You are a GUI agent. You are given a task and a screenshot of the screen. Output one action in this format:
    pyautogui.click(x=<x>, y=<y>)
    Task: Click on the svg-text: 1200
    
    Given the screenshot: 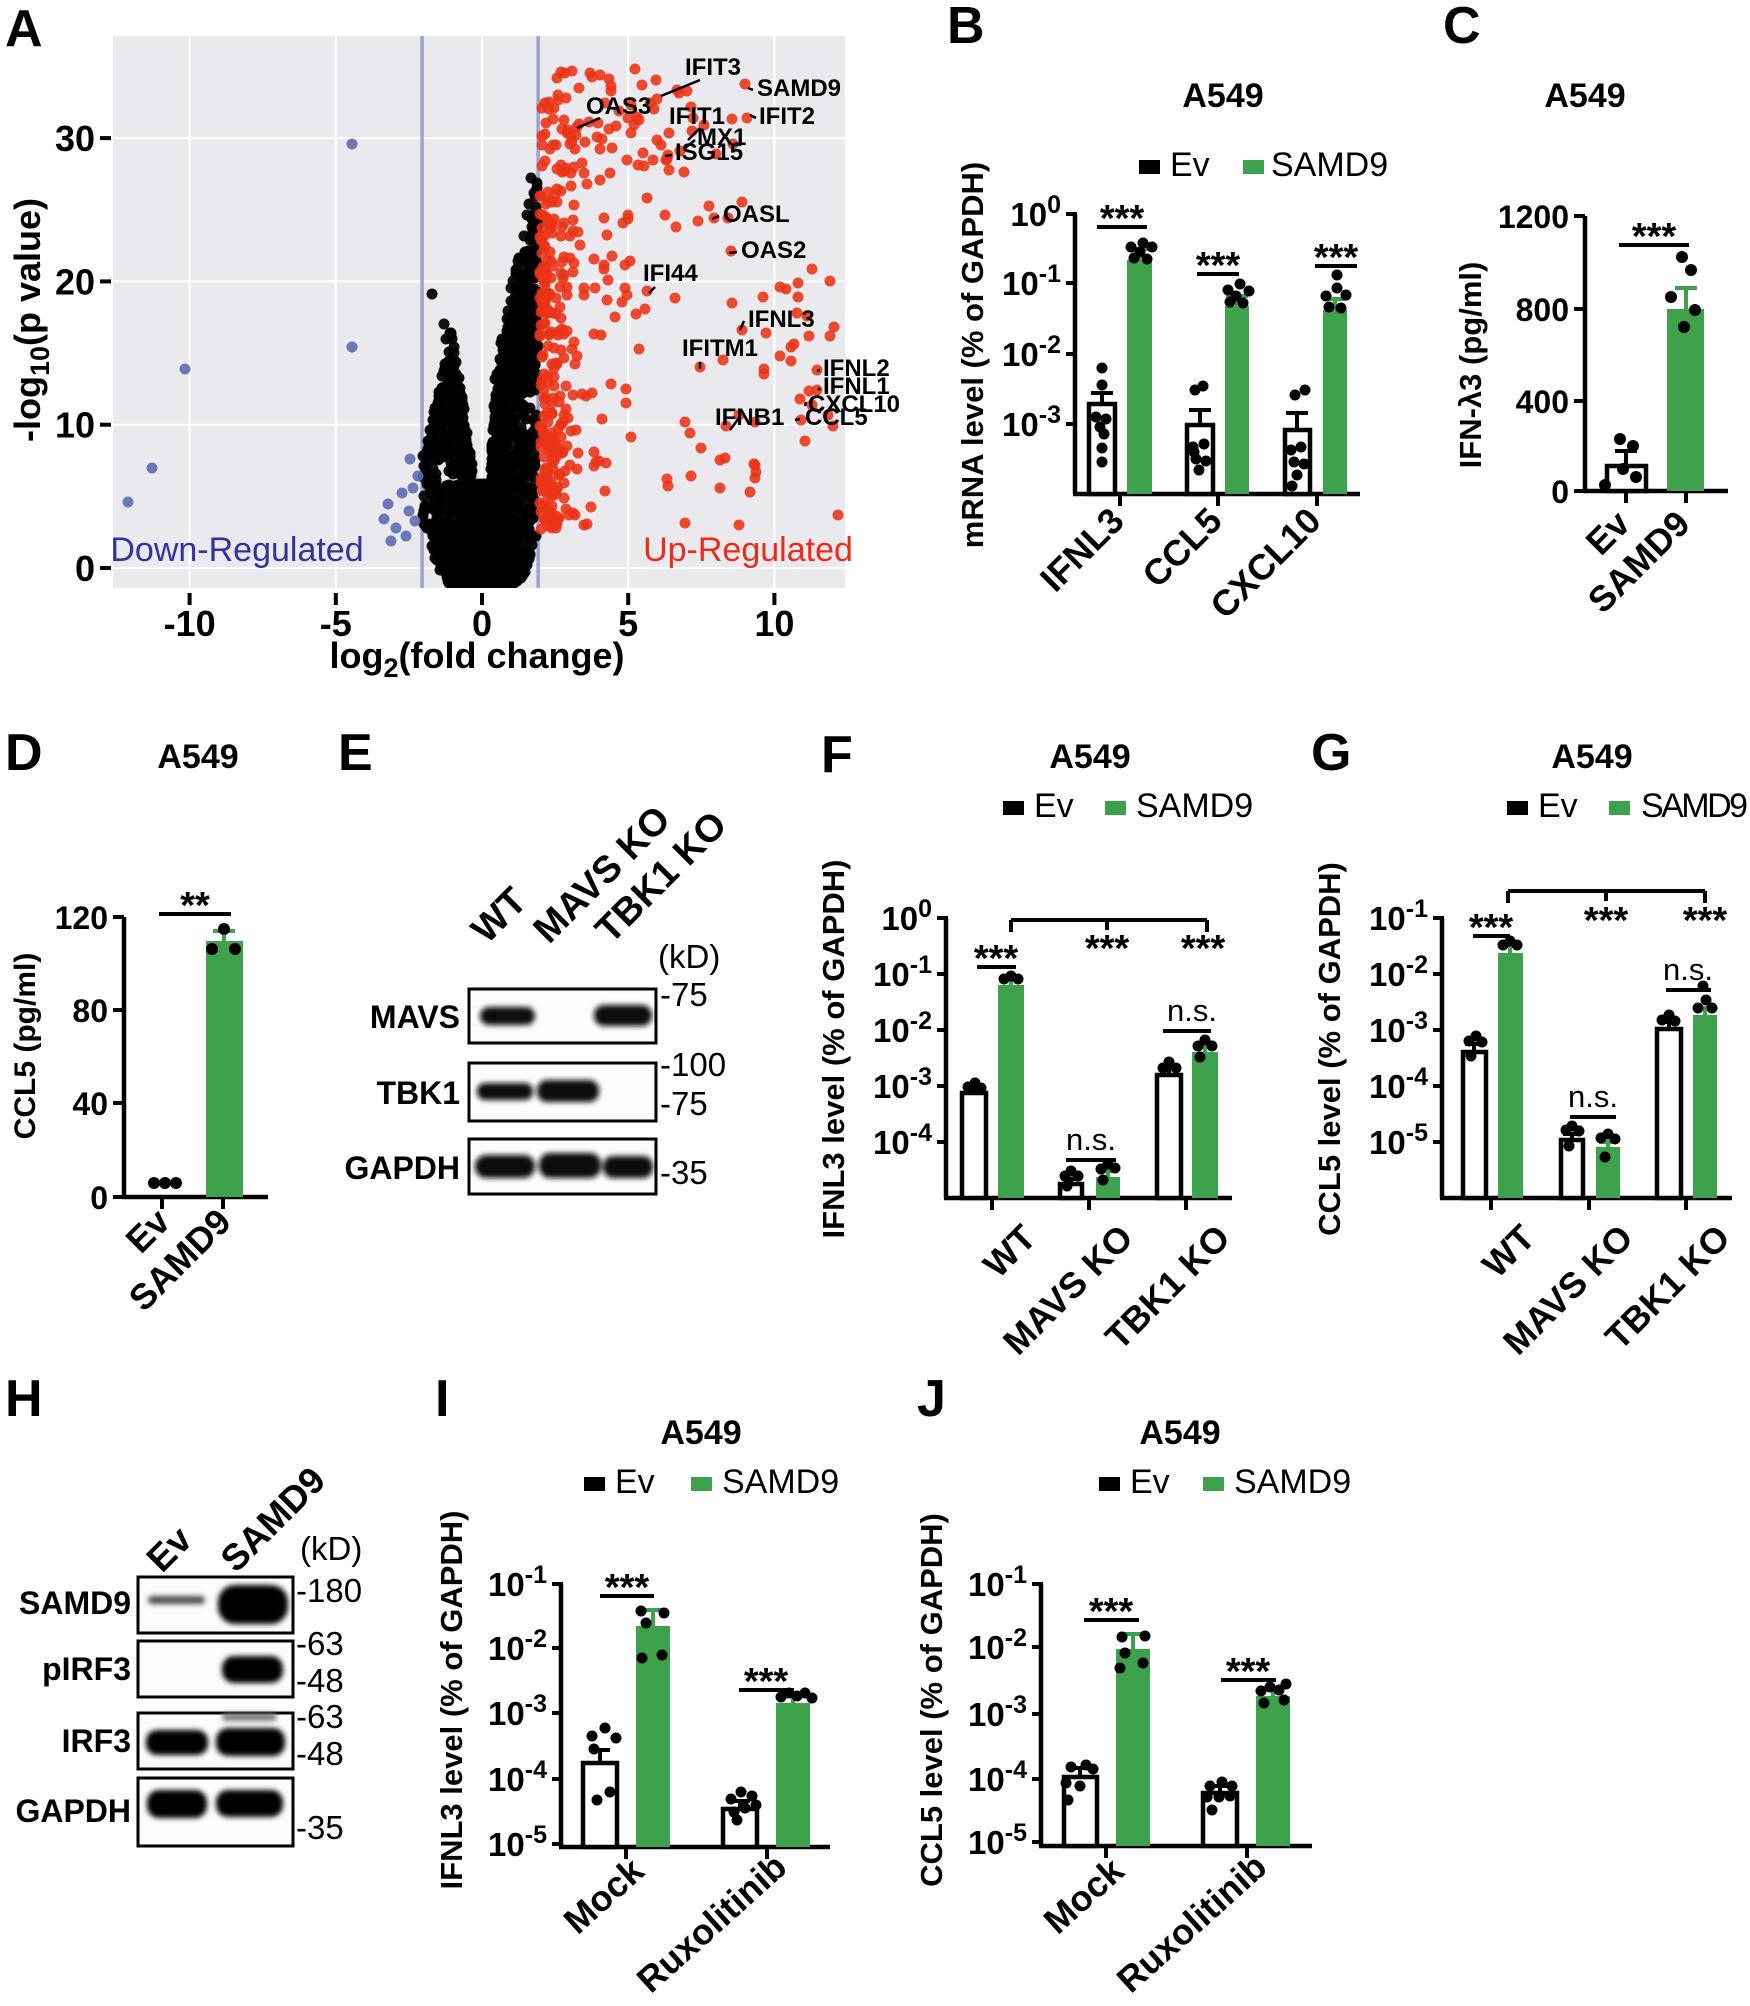 What is the action you would take?
    pyautogui.click(x=1533, y=217)
    